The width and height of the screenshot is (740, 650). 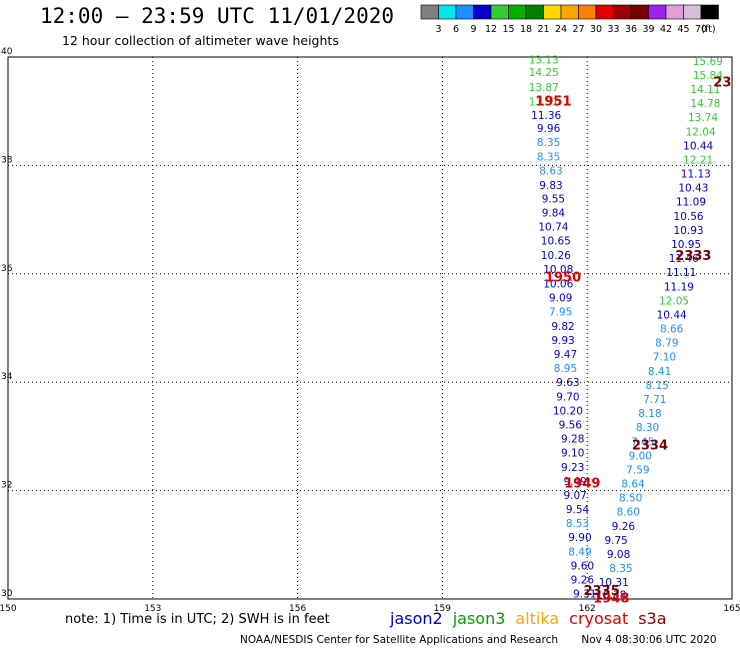 I want to click on satellite-legend-cryosat: cryosat, so click(x=599, y=618).